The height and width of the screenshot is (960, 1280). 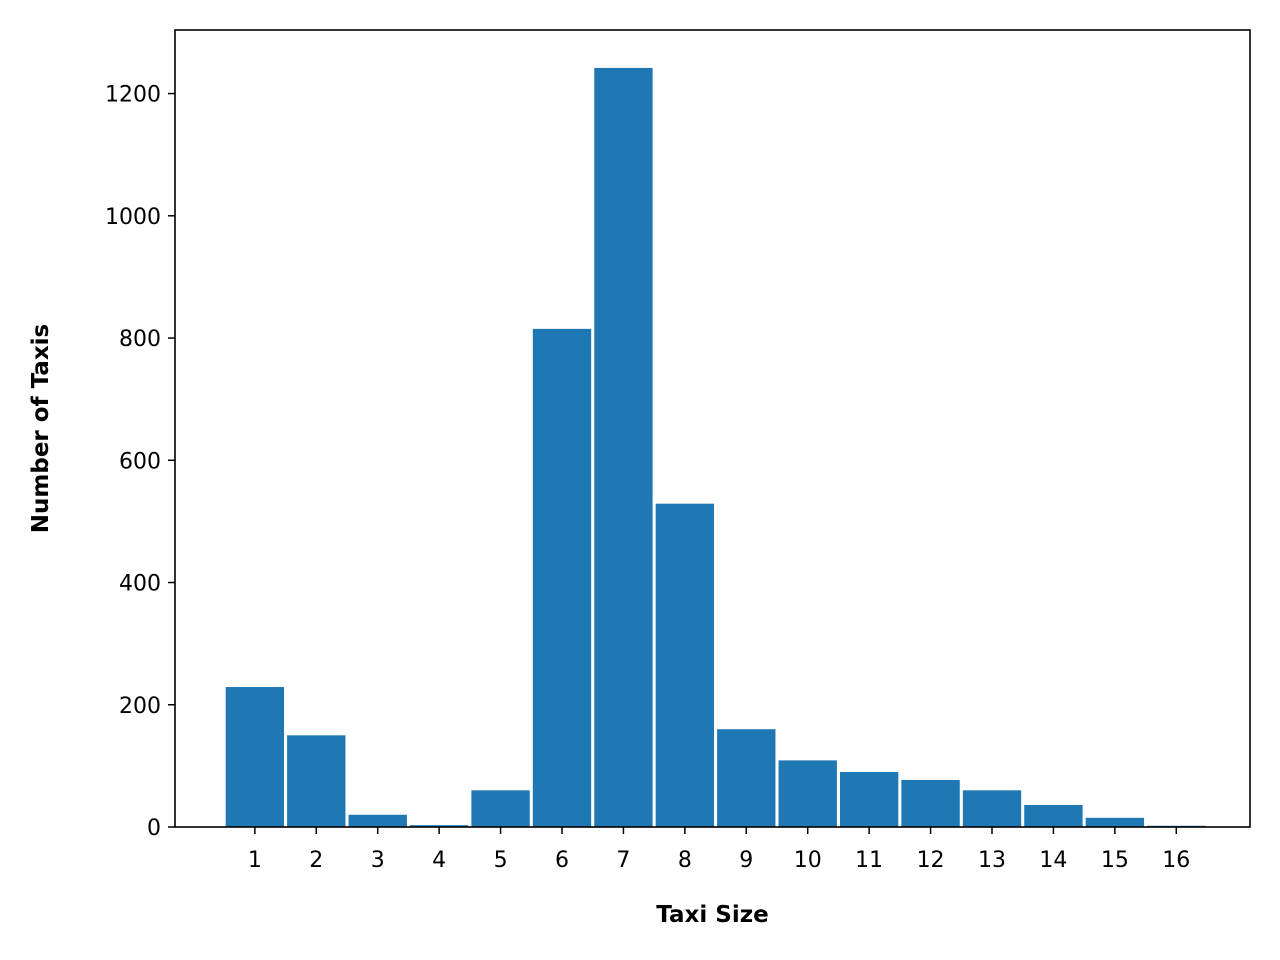 What do you see at coordinates (1053, 860) in the screenshot?
I see `x-tick-label: 14` at bounding box center [1053, 860].